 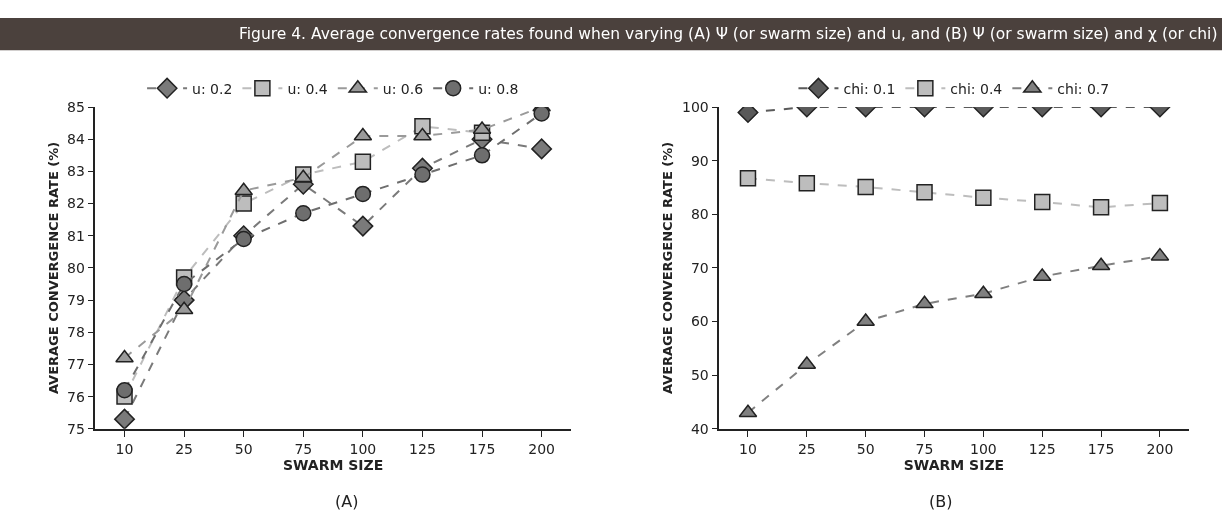 I want to click on y-tick-label: 100, so click(x=695, y=106).